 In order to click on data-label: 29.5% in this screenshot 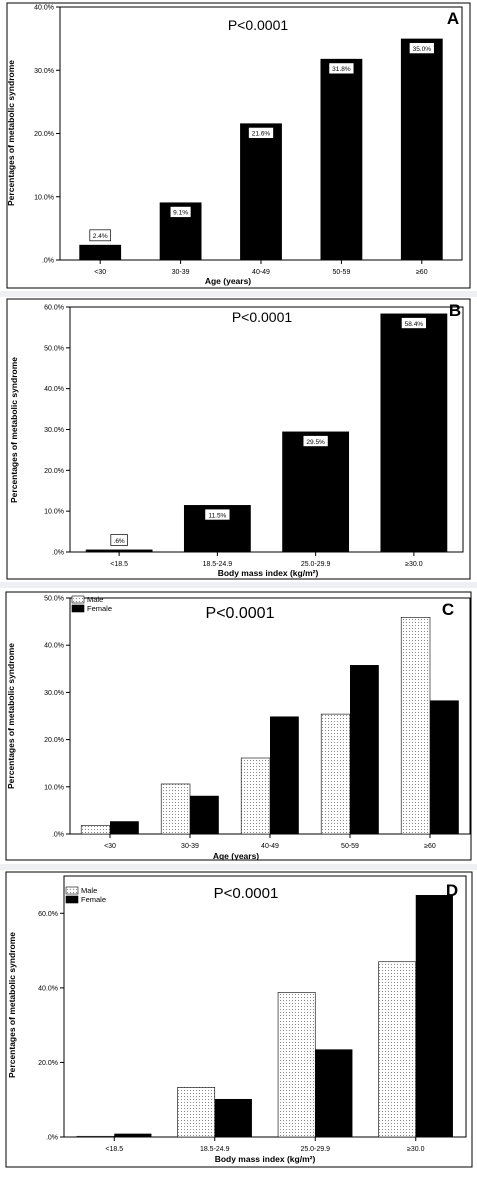, I will do `click(315, 442)`.